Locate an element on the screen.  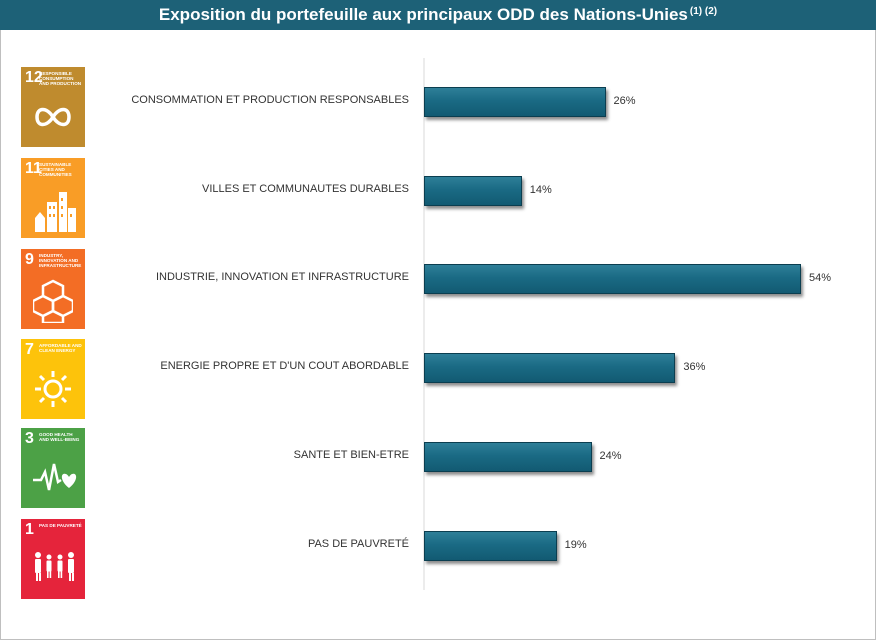
data-label: 14% is located at coordinates (540, 189).